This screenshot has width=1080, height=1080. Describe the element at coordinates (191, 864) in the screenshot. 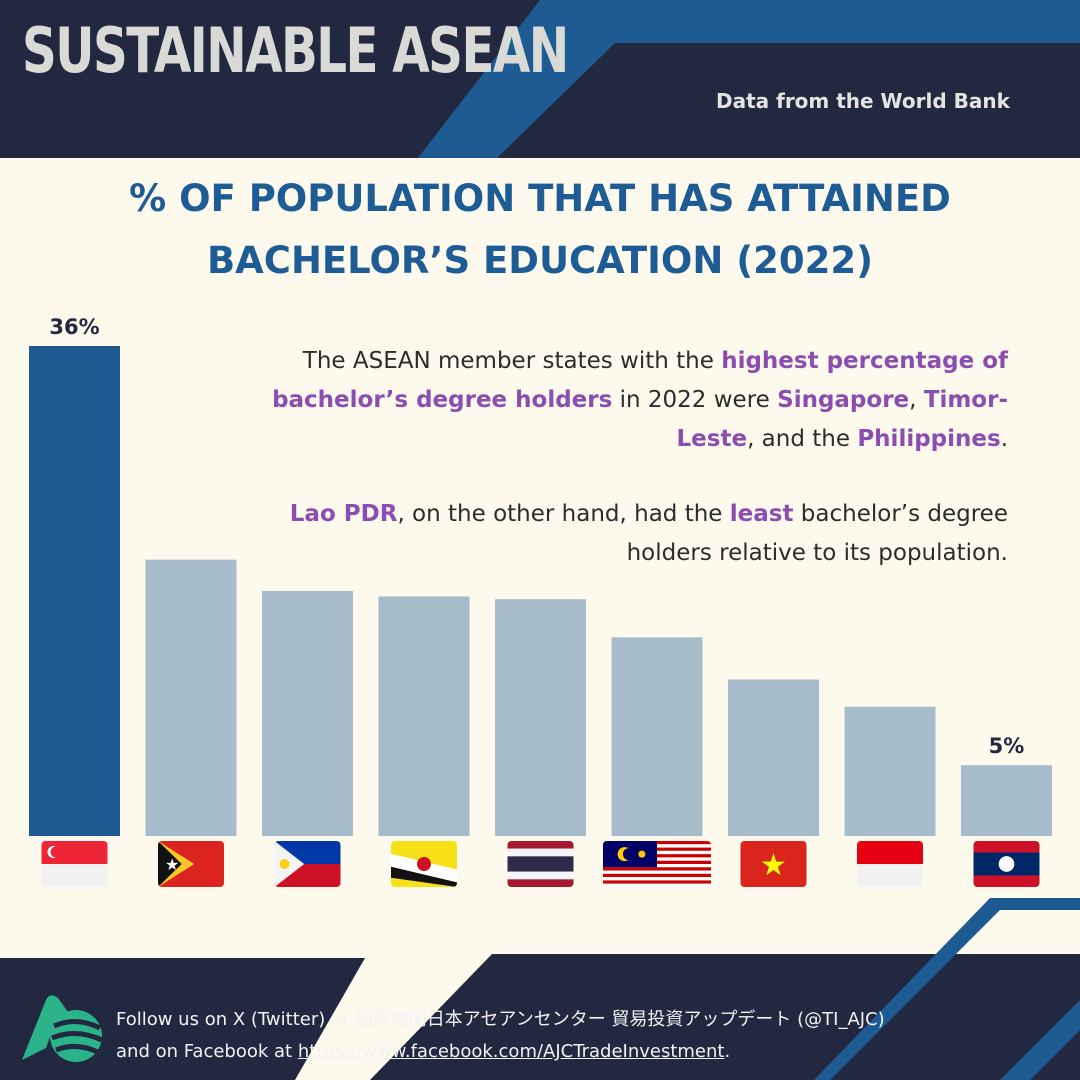

I see `timor-leste-flag-icon: ★` at that location.